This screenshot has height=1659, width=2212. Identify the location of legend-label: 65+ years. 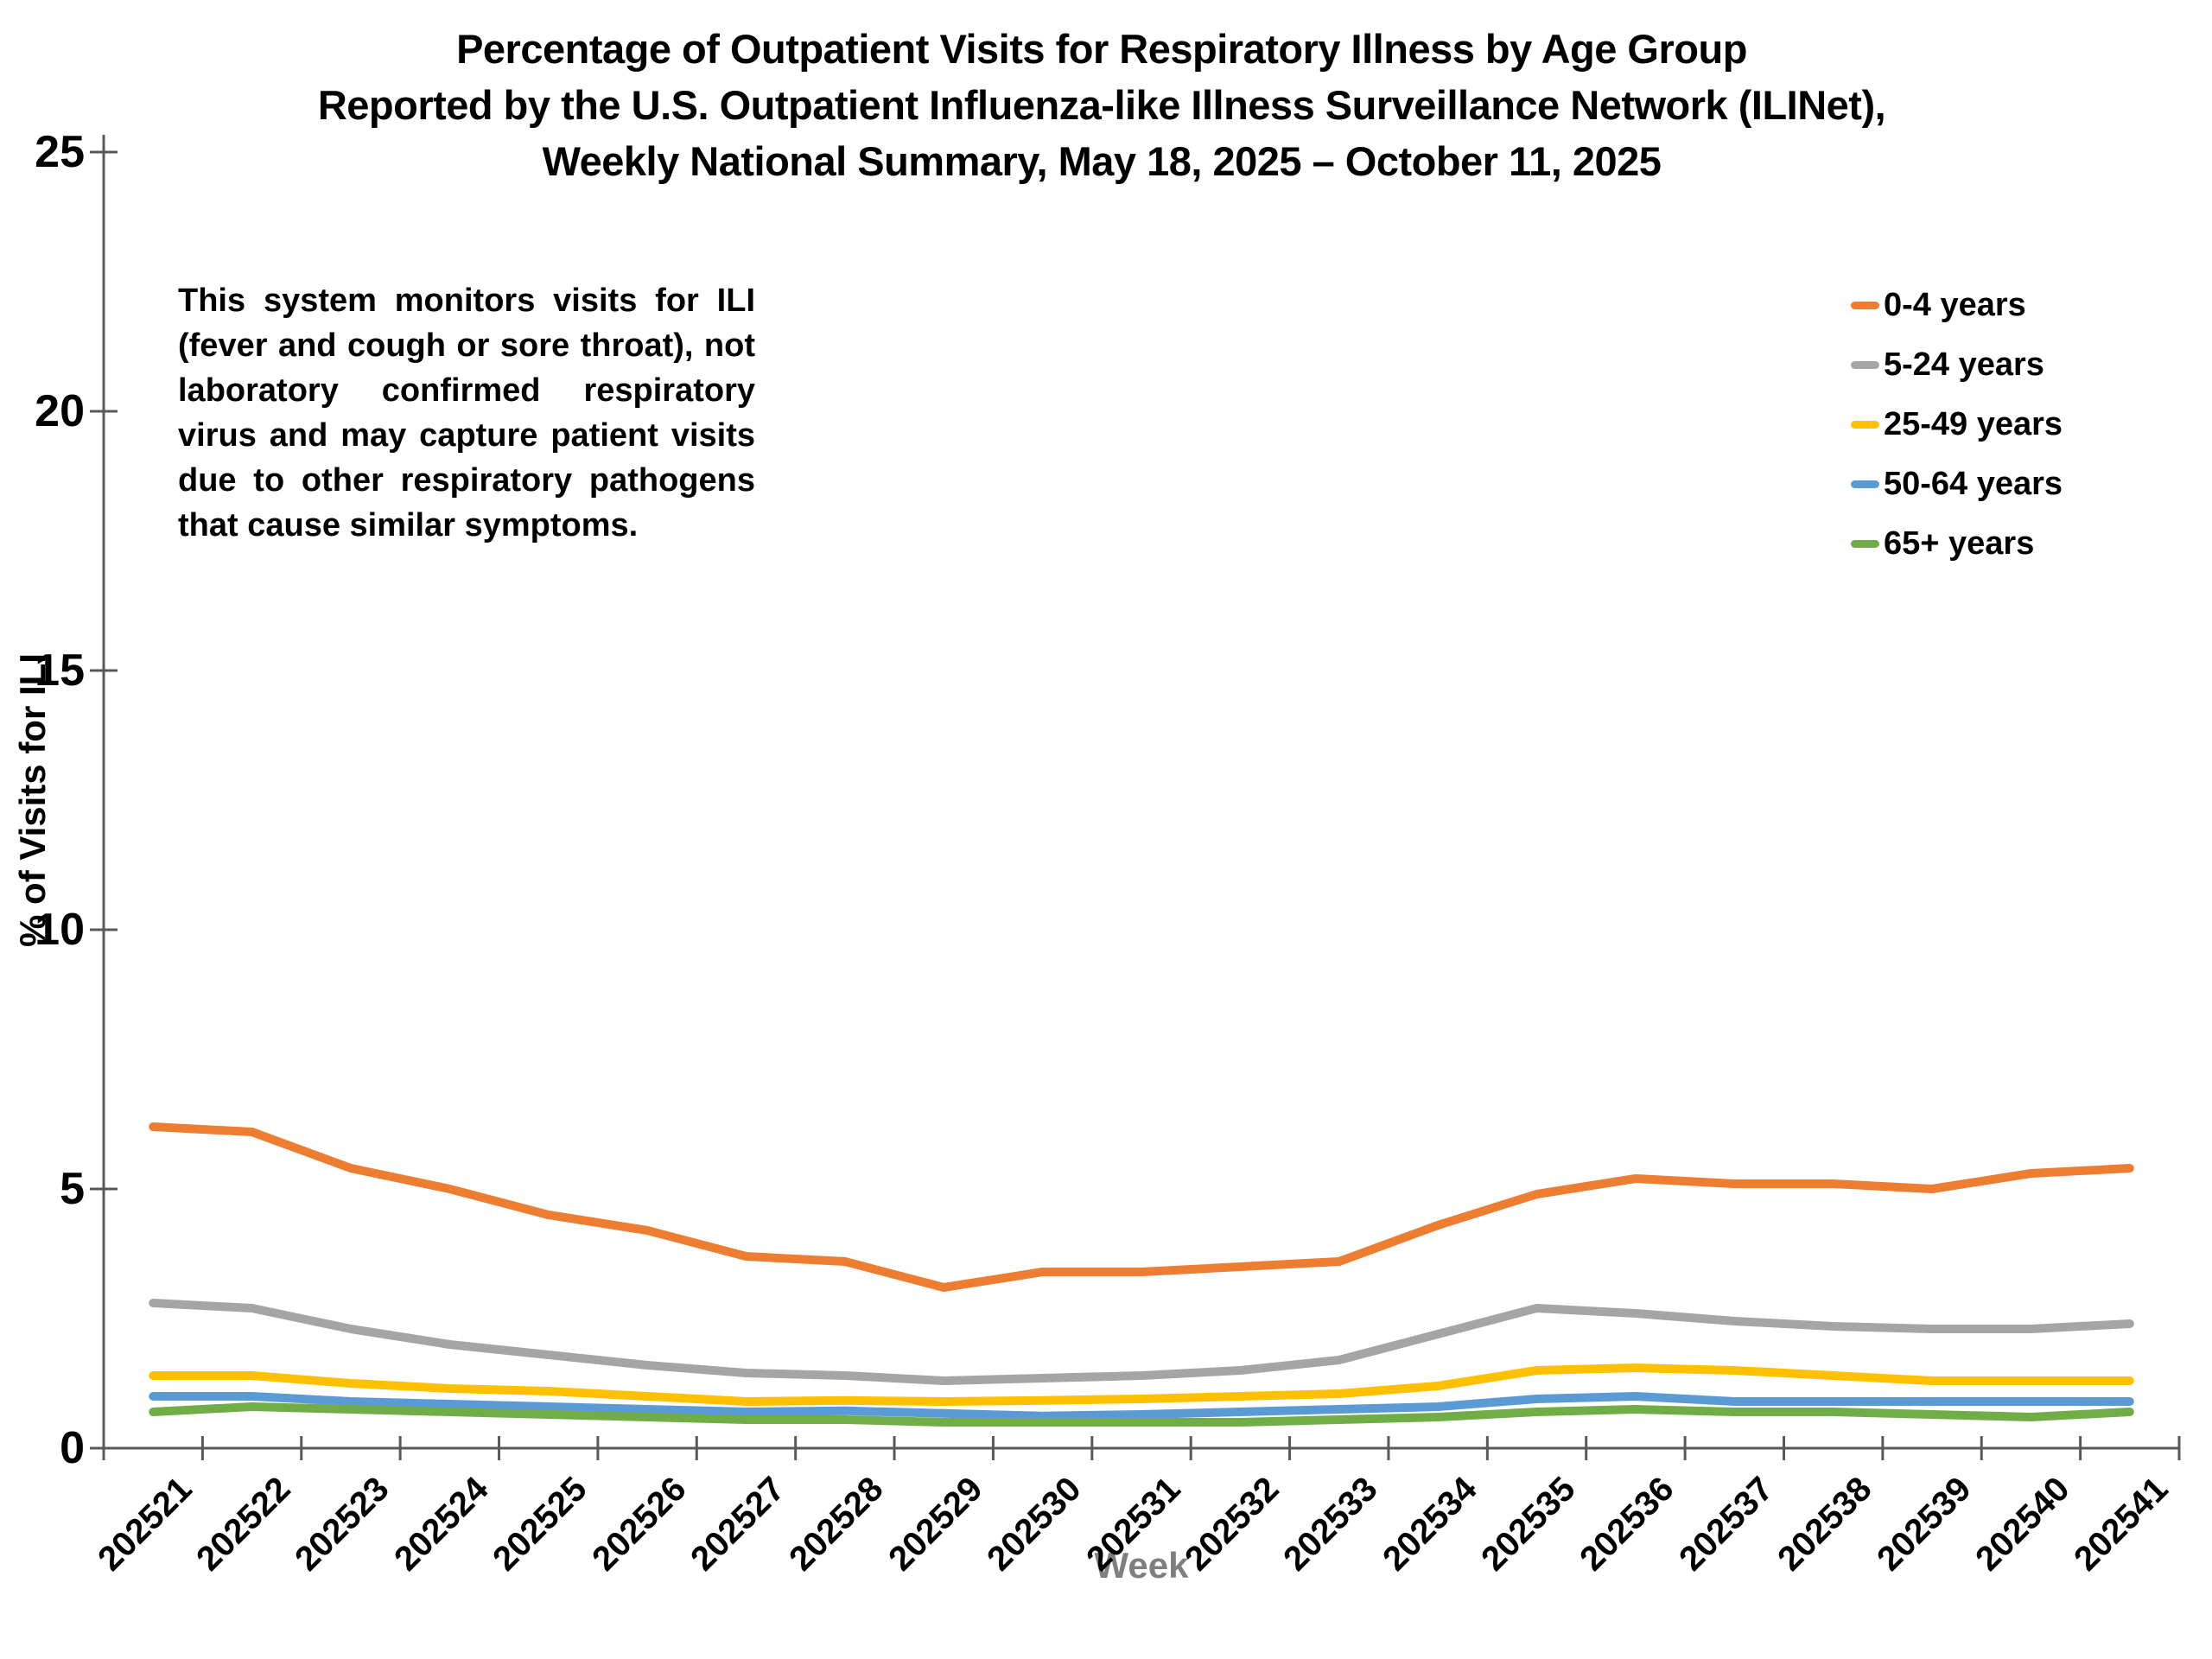
(1959, 543).